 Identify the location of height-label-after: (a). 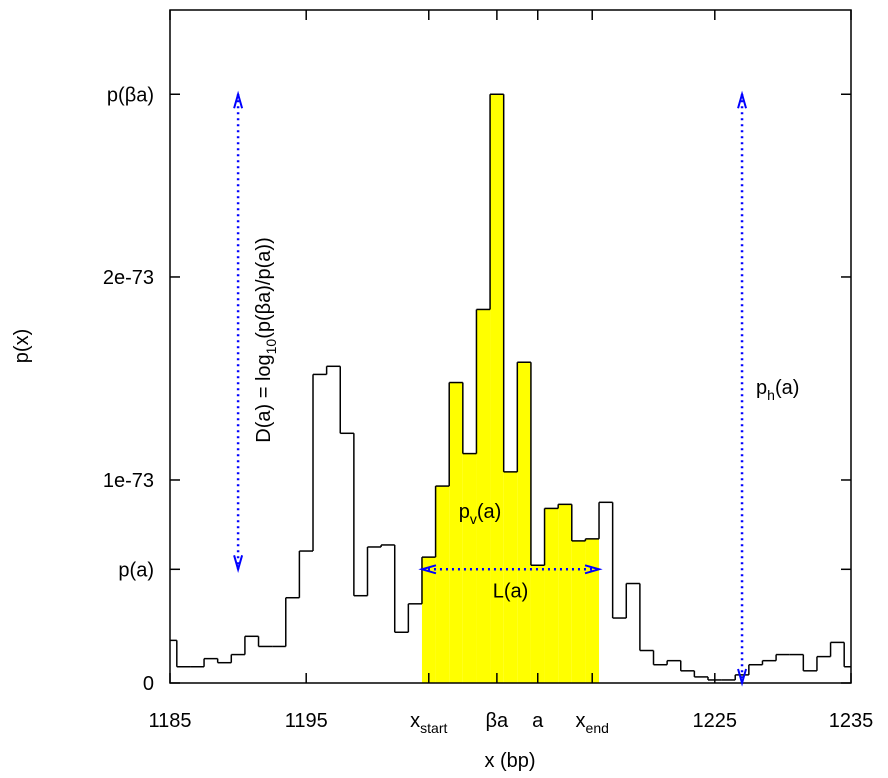
(787, 388).